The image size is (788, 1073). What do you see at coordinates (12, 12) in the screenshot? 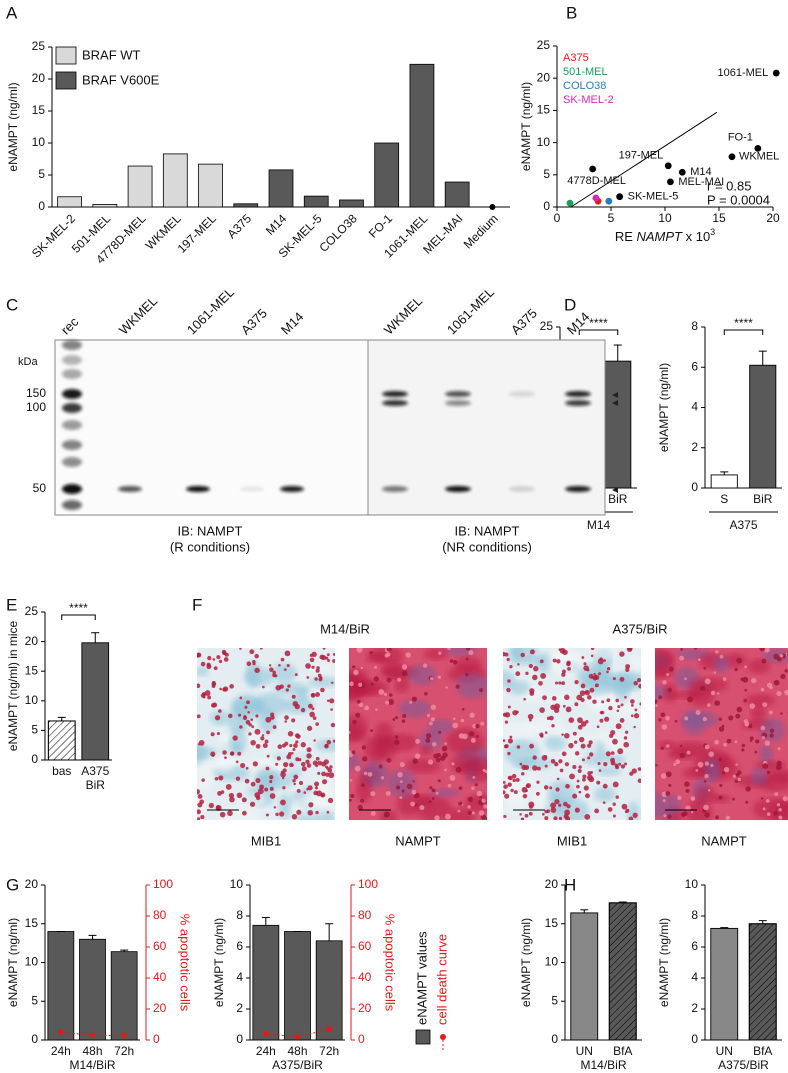
I see `panel-label: A` at bounding box center [12, 12].